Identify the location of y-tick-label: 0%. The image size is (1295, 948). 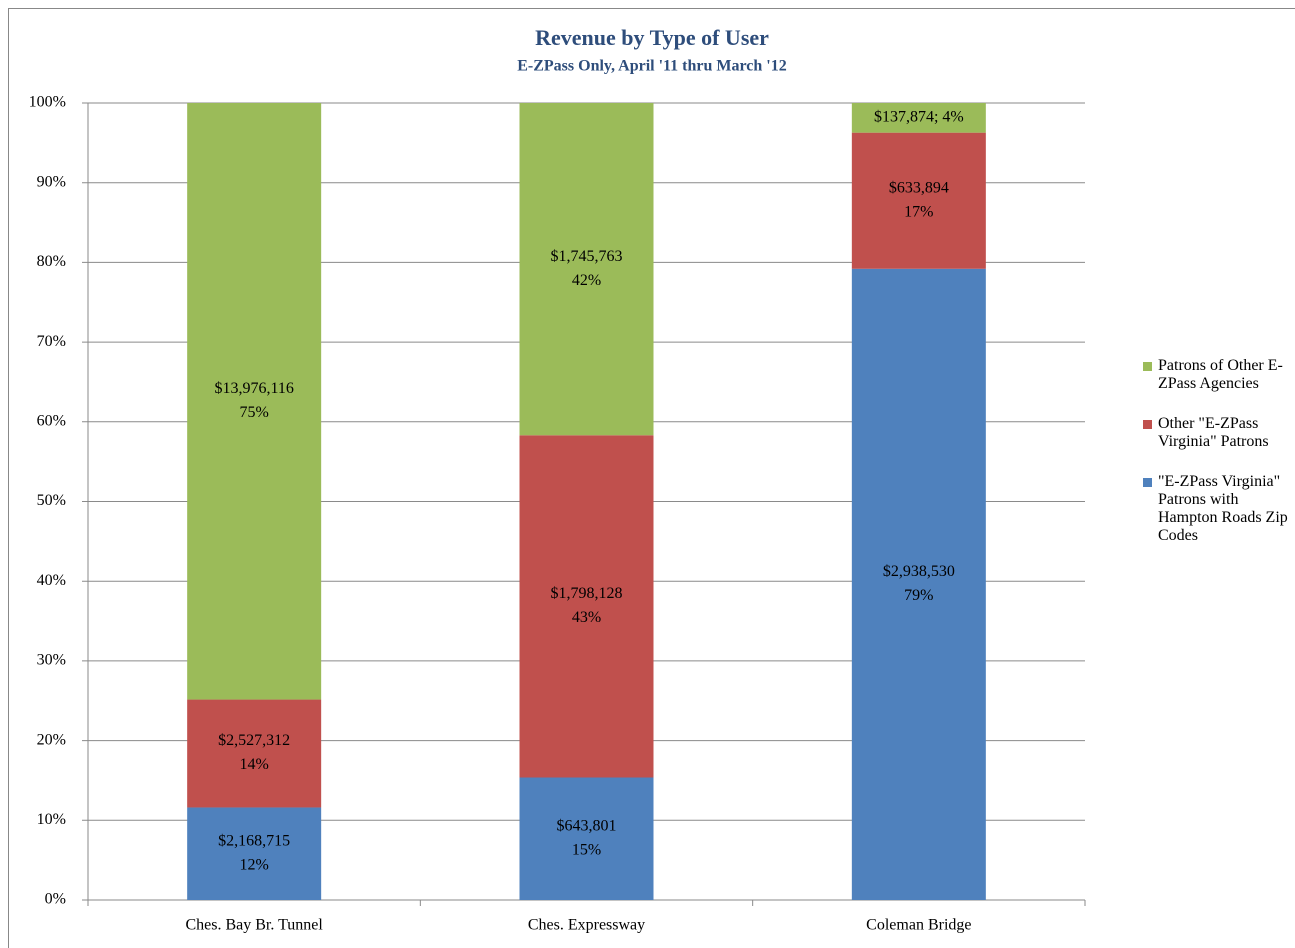
(55, 899).